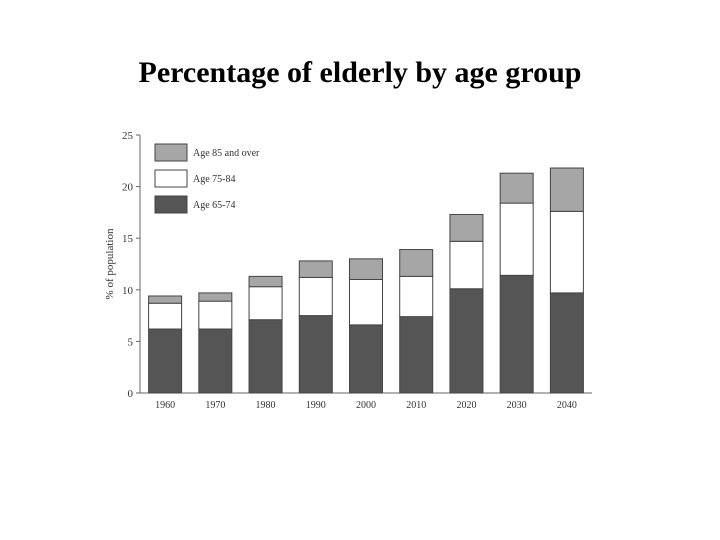  Describe the element at coordinates (110, 263) in the screenshot. I see `y-axis-label: % of population` at that location.